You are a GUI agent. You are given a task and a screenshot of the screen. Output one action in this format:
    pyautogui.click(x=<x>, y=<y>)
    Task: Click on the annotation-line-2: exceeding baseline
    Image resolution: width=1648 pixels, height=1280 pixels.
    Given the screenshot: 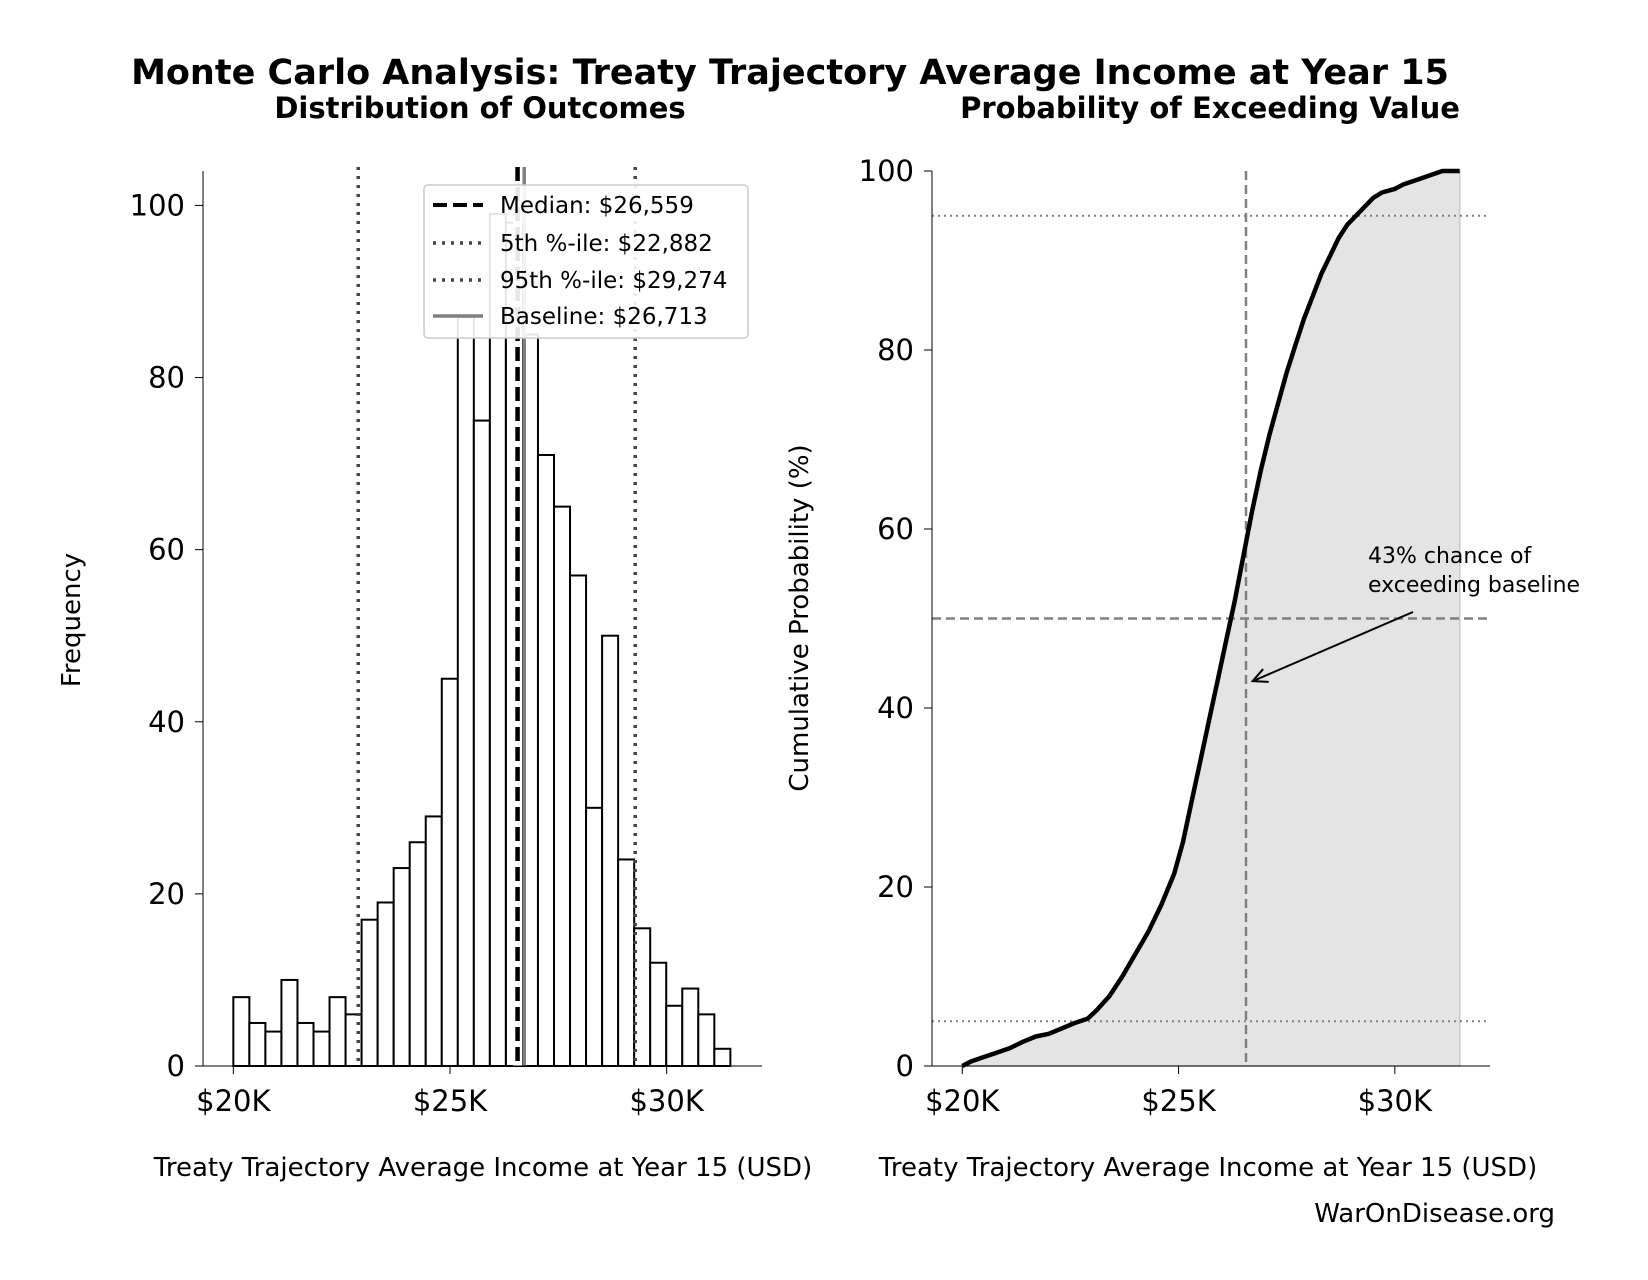 What is the action you would take?
    pyautogui.click(x=1474, y=585)
    